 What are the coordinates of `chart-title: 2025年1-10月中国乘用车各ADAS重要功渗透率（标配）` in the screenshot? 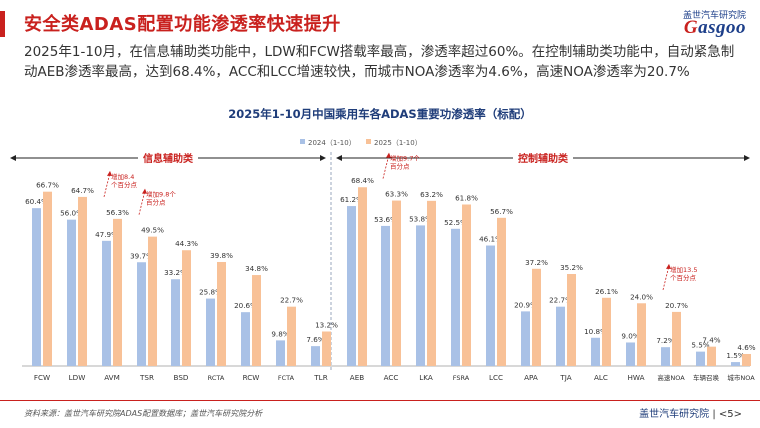 It's located at (380, 114).